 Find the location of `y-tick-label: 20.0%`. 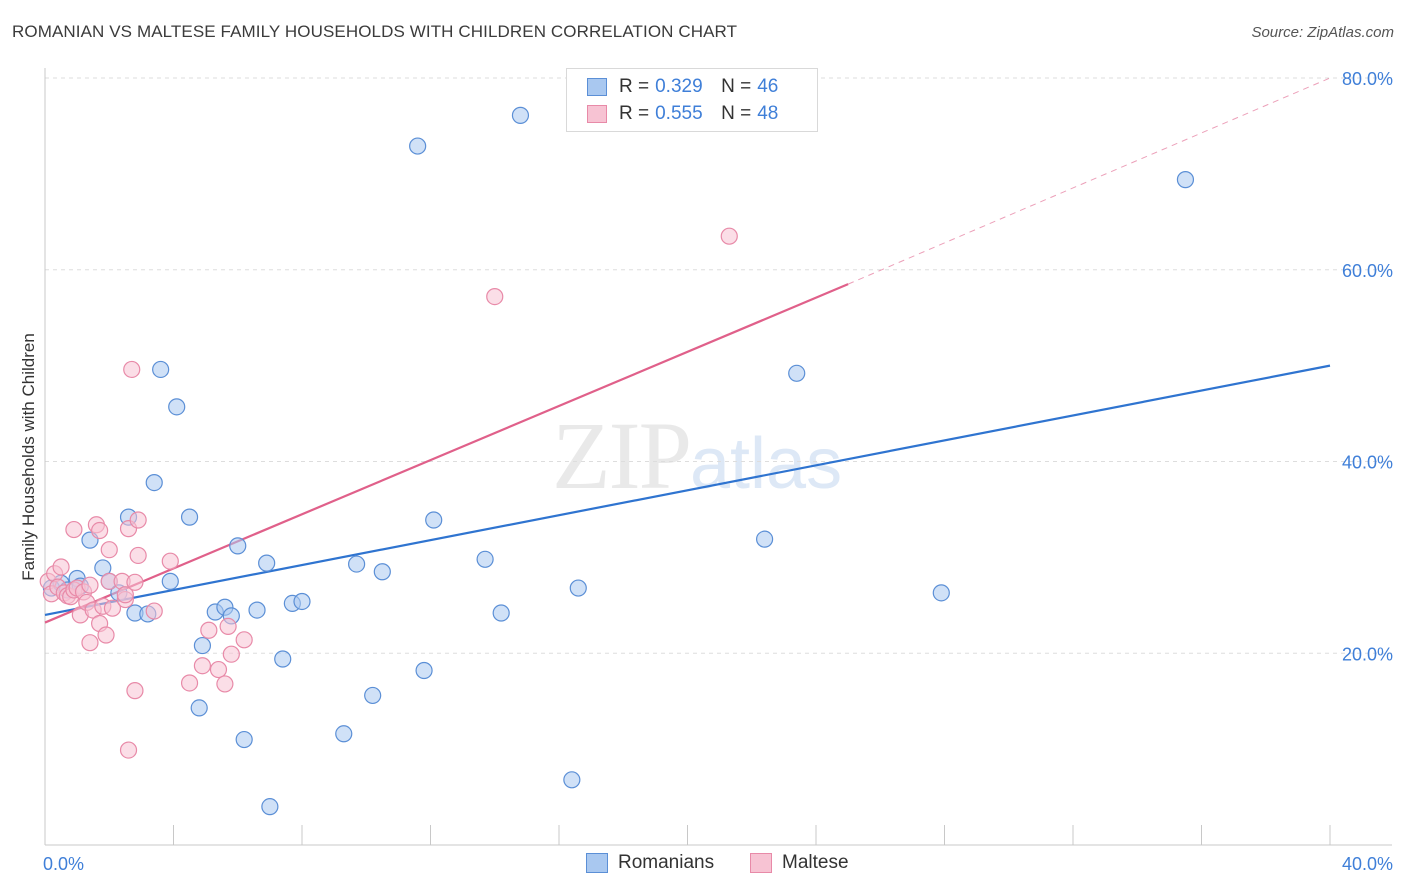

y-tick-label: 20.0% is located at coordinates (1367, 654).